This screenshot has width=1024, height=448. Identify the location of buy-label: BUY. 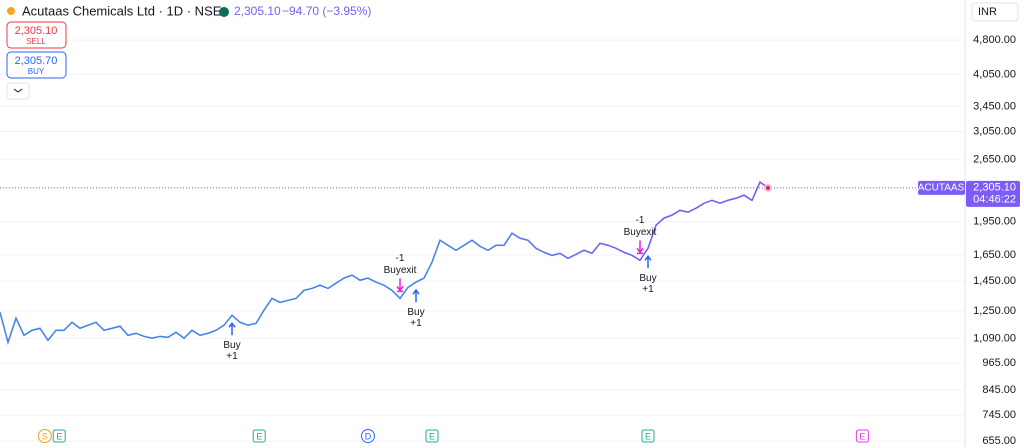
(36, 71).